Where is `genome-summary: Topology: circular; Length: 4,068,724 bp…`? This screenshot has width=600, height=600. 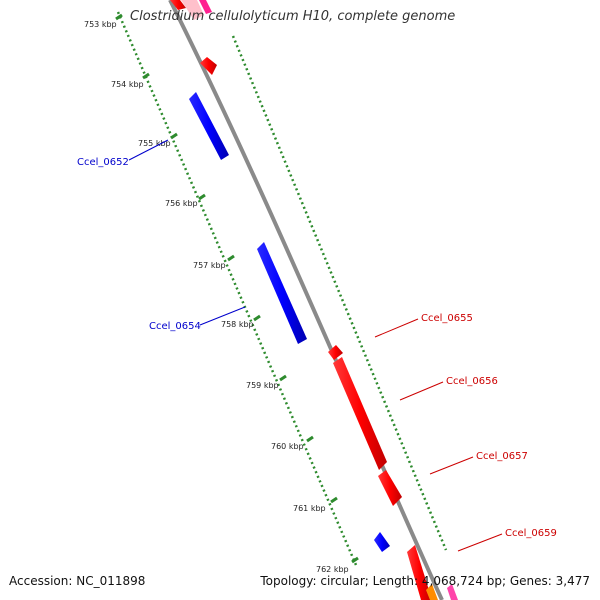 genome-summary: Topology: circular; Length: 4,068,724 bp… is located at coordinates (425, 581).